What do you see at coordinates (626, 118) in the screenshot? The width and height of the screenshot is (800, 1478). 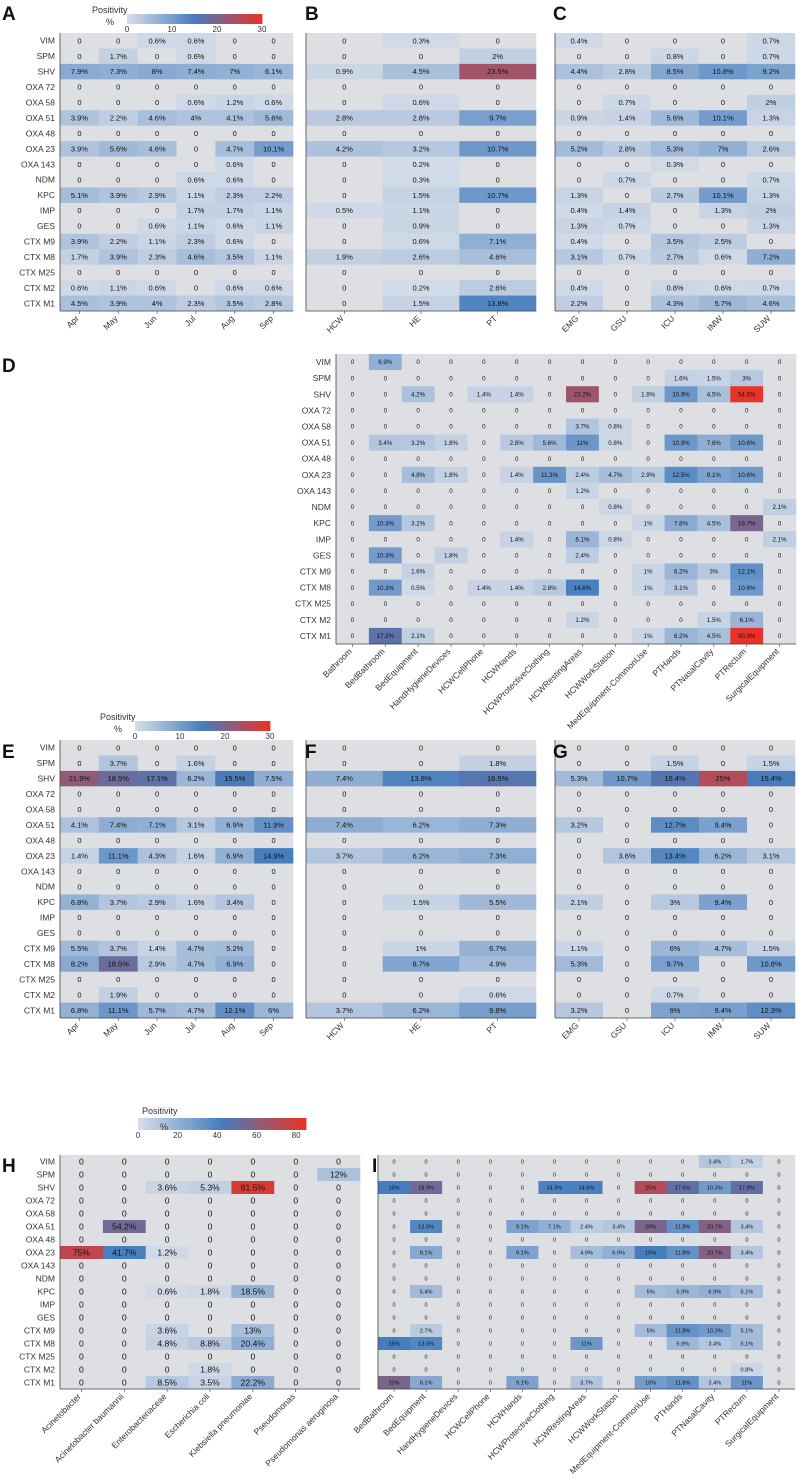 I see `cell-value-label: 1.4%` at bounding box center [626, 118].